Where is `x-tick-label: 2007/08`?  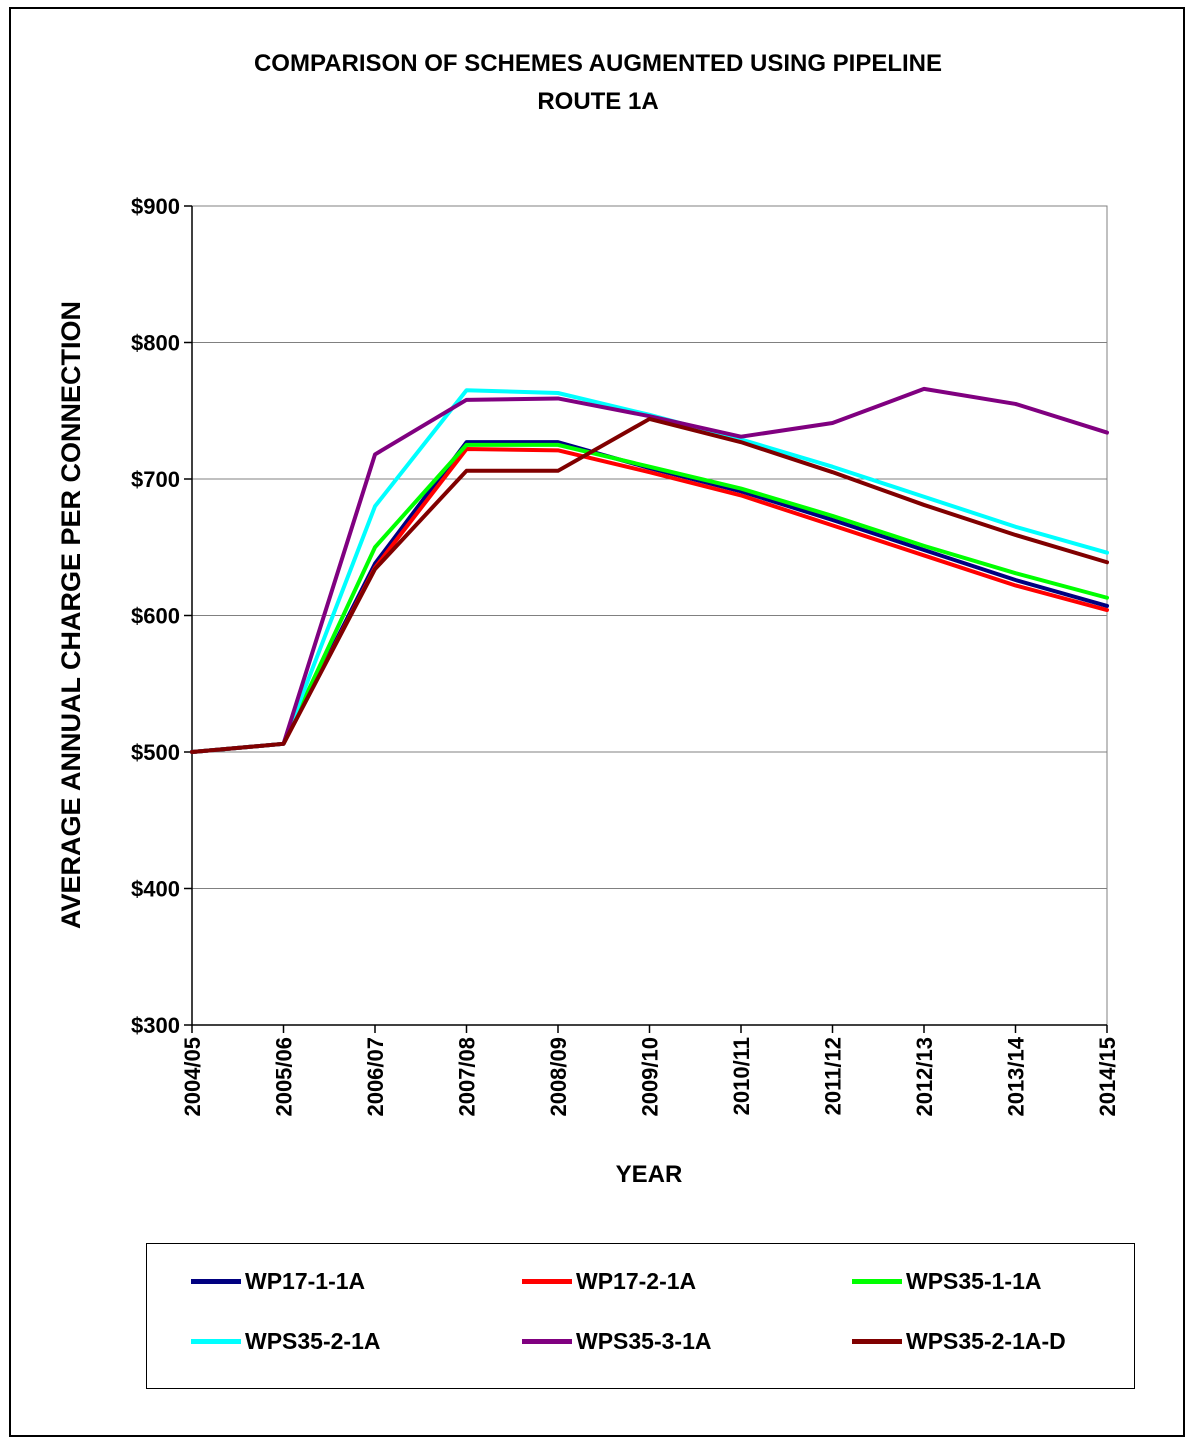 x-tick-label: 2007/08 is located at coordinates (467, 1077).